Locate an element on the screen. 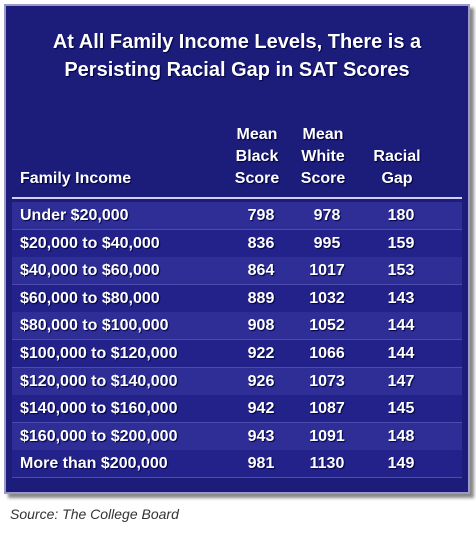  score-cell: 143 is located at coordinates (401, 298).